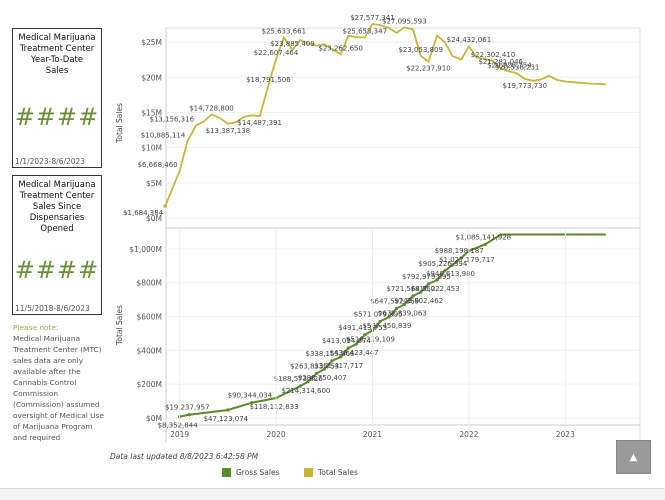 Image resolution: width=665 pixels, height=500 pixels. Describe the element at coordinates (149, 283) in the screenshot. I see `y-tick-label: $800M` at that location.